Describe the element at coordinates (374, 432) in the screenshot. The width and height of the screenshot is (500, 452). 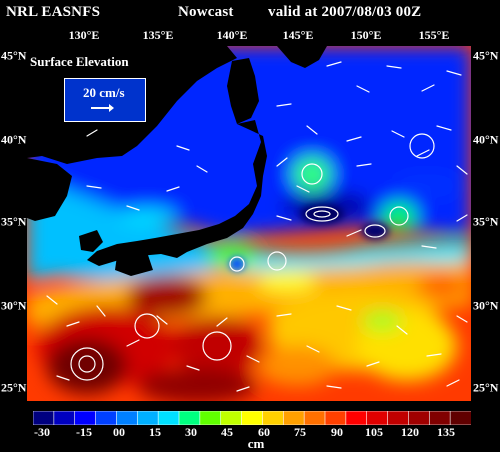
I see `colorbar-tick: 105` at that location.